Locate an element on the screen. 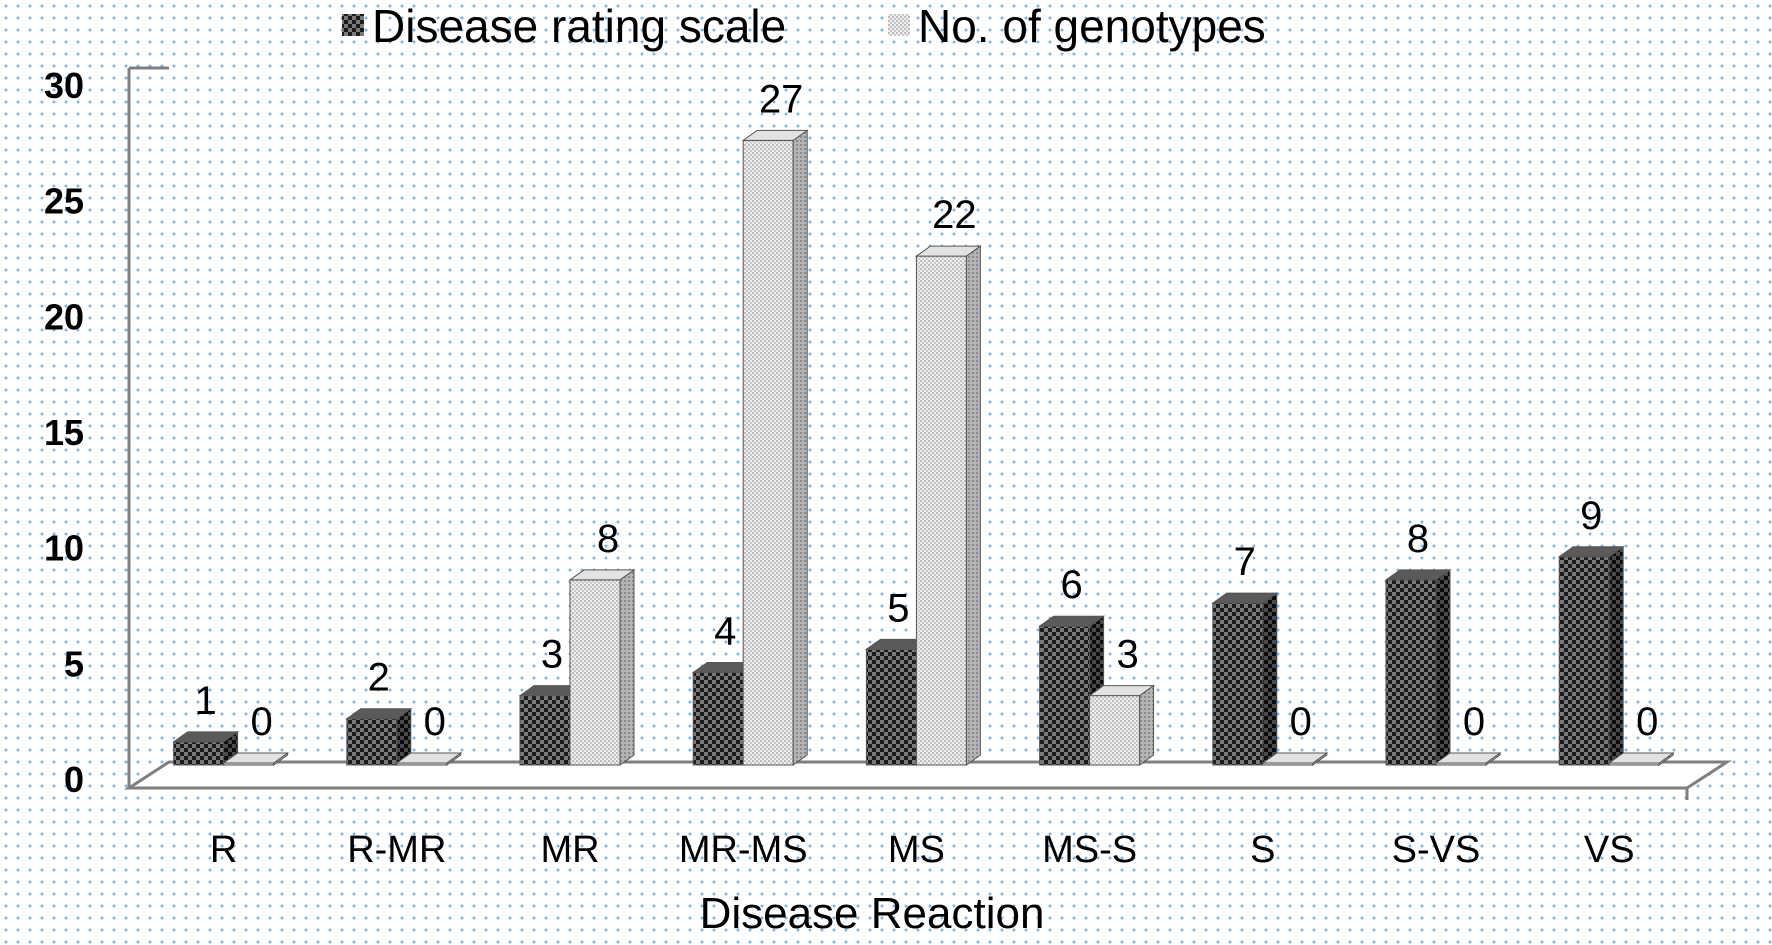  data-label: 2 is located at coordinates (379, 678).